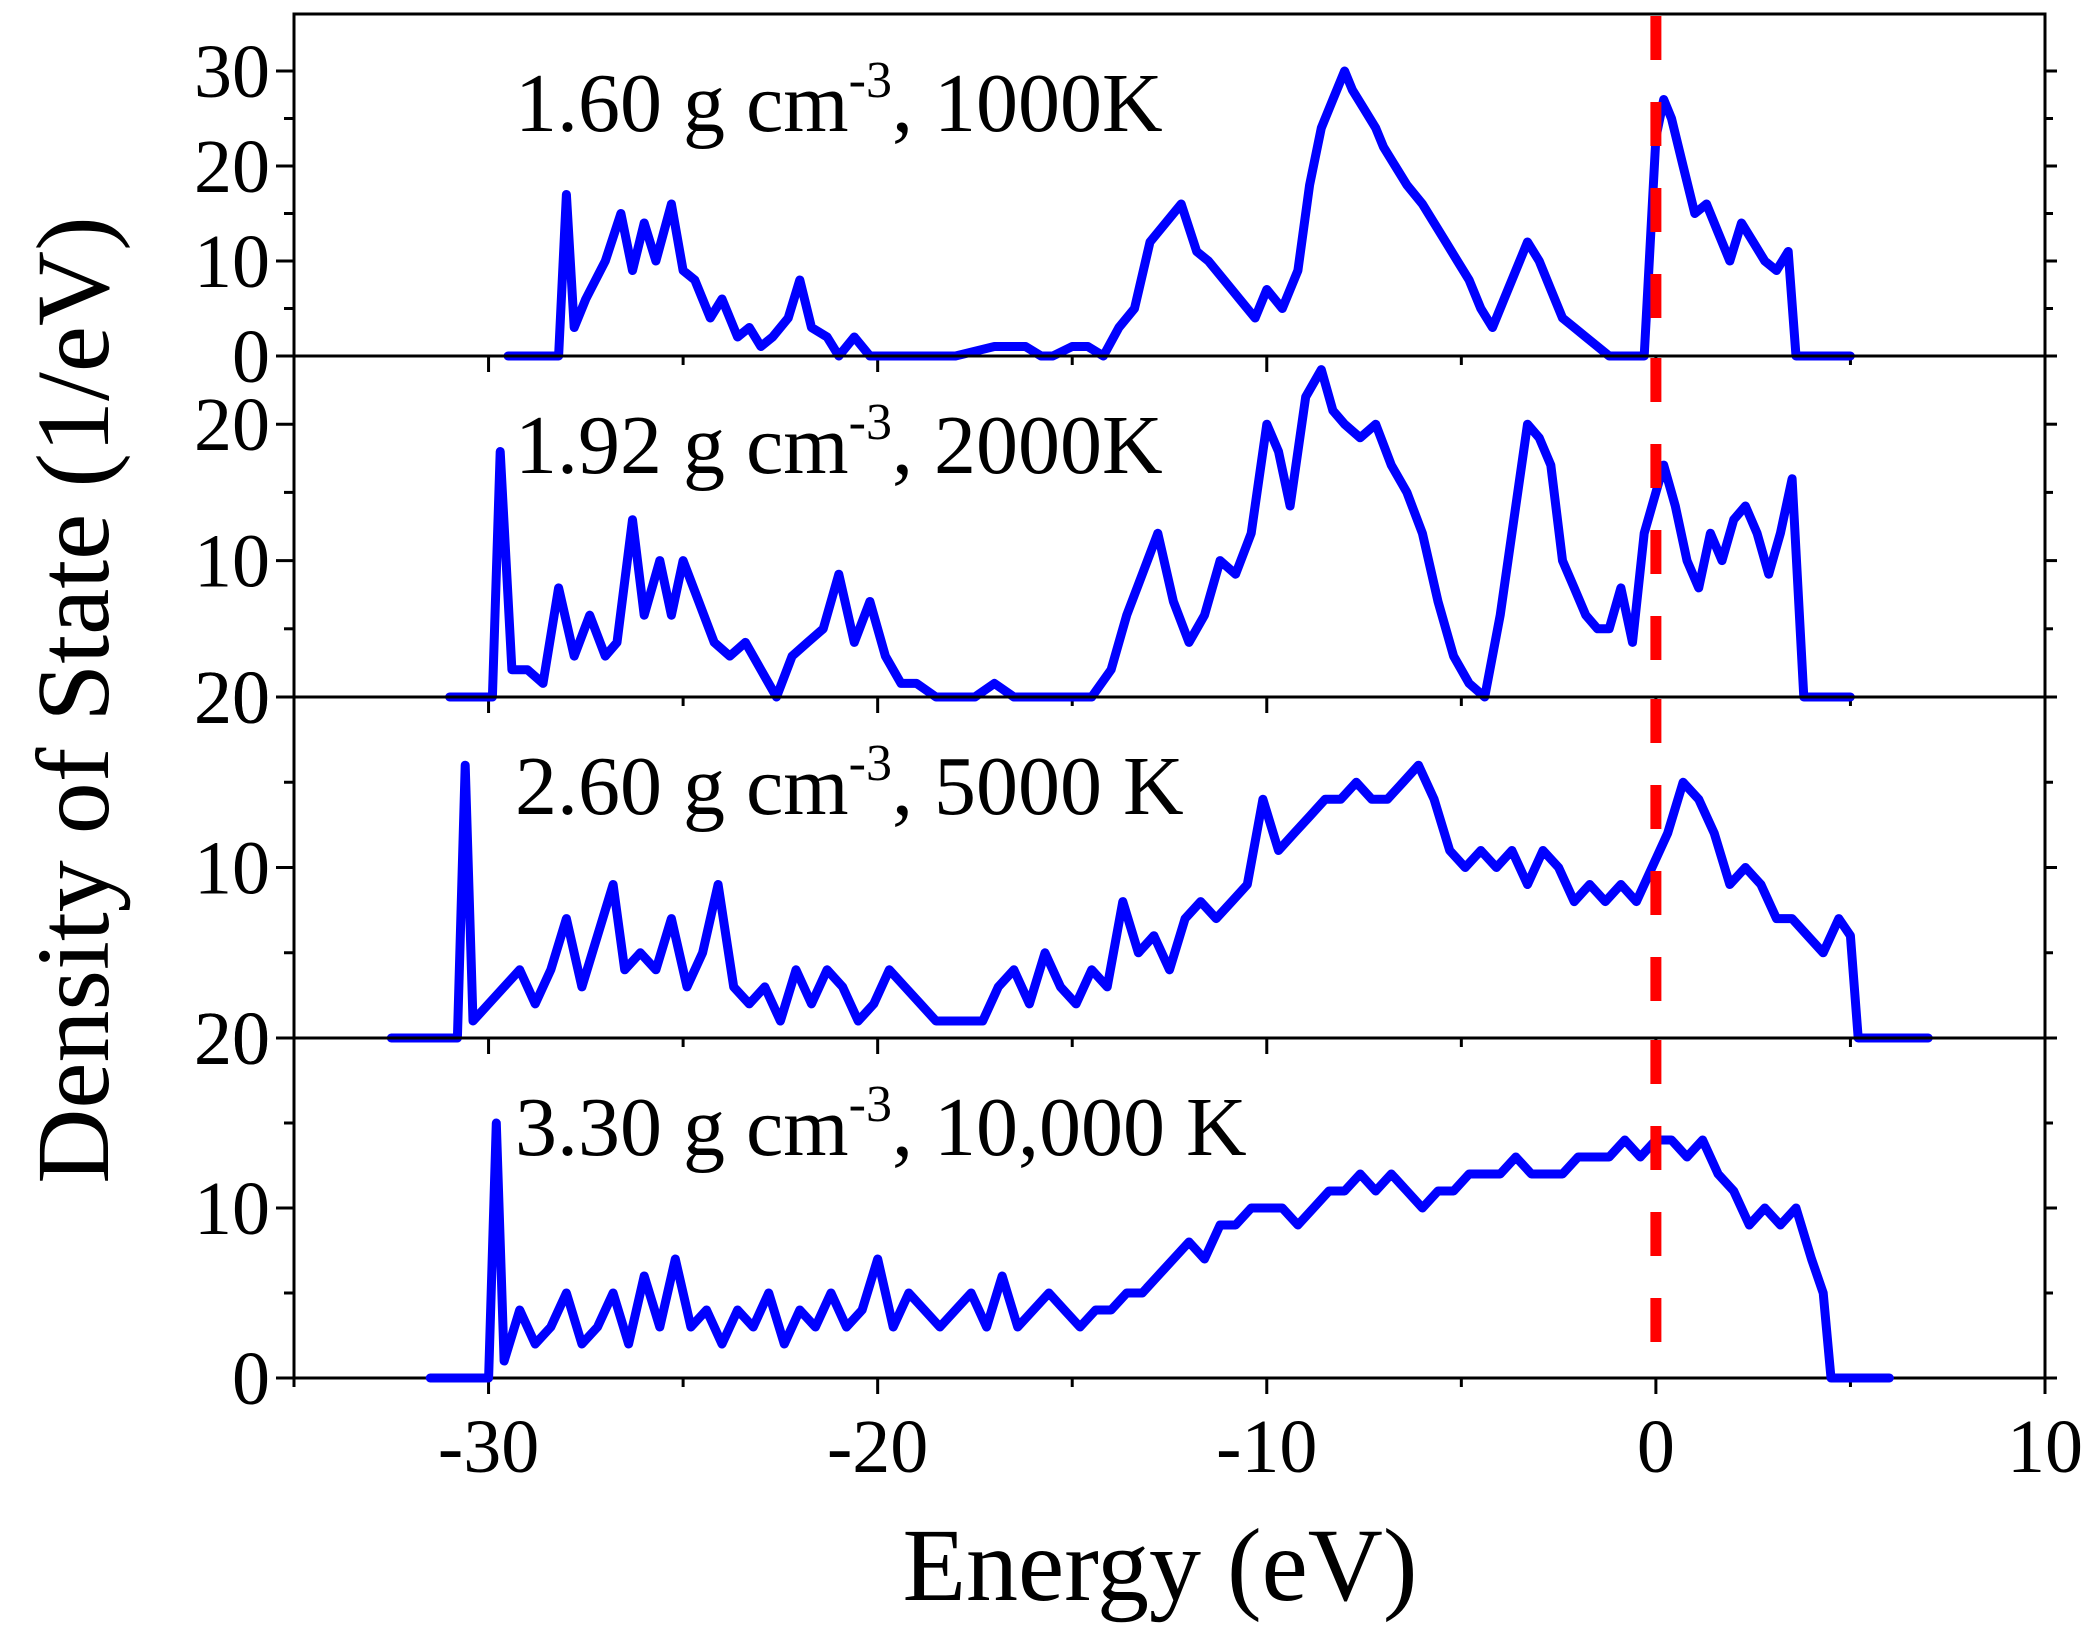 This screenshot has width=2097, height=1627. Describe the element at coordinates (1027, 103) in the screenshot. I see `panel-label-tail: , 1000K` at that location.